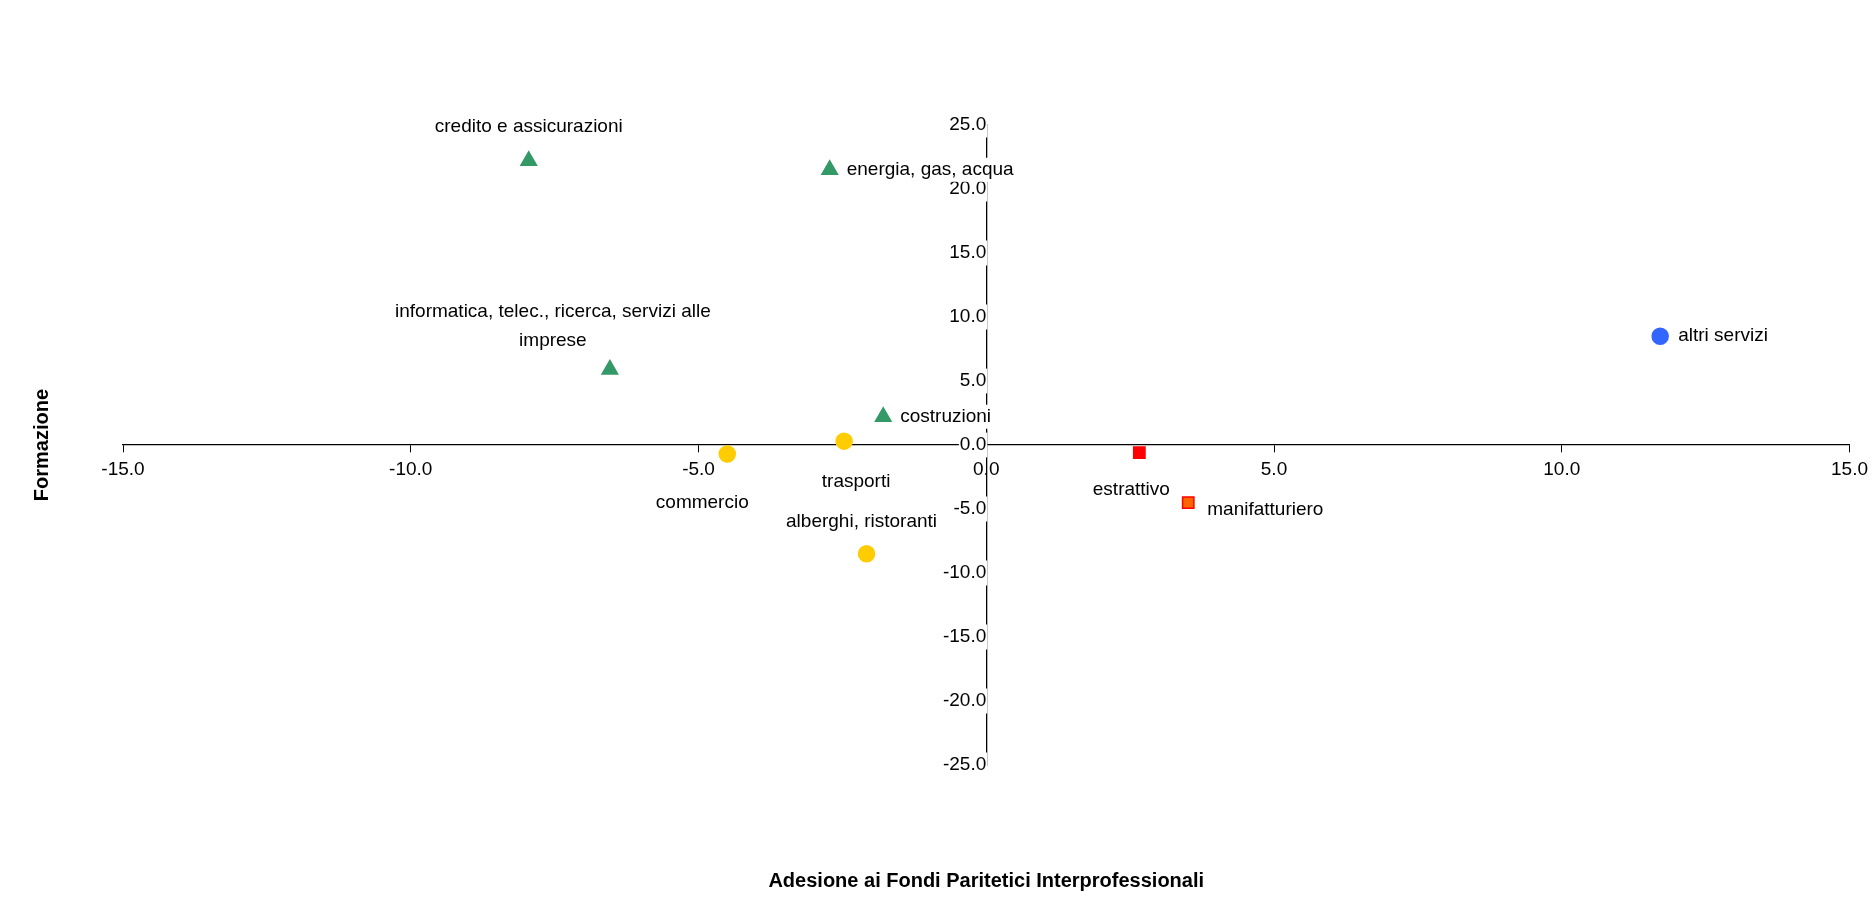 This screenshot has width=1874, height=904. Describe the element at coordinates (1274, 468) in the screenshot. I see `x-tick-label: 5.0` at that location.